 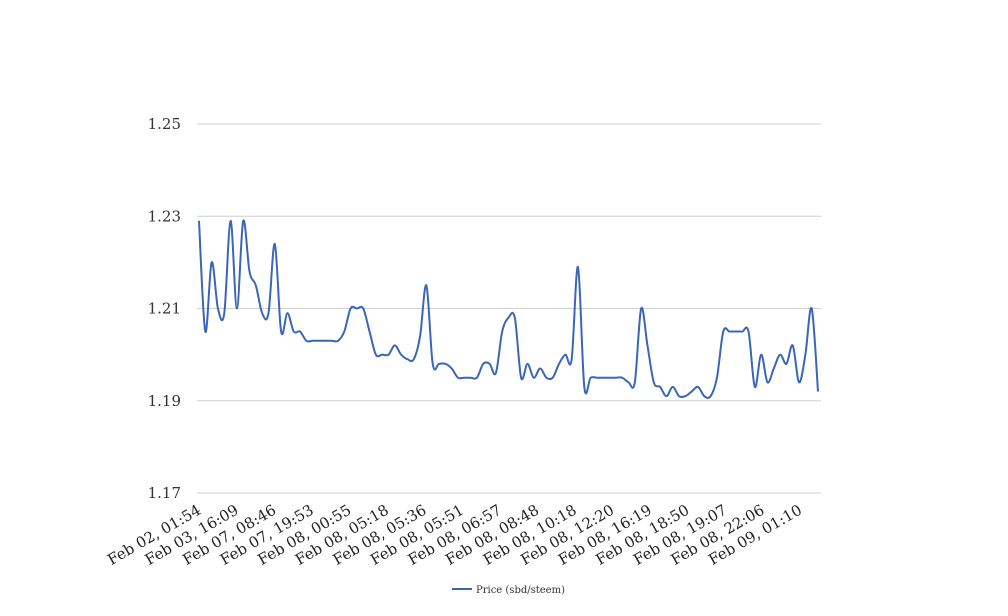 I want to click on y-tick-label: 1.25, so click(x=164, y=124).